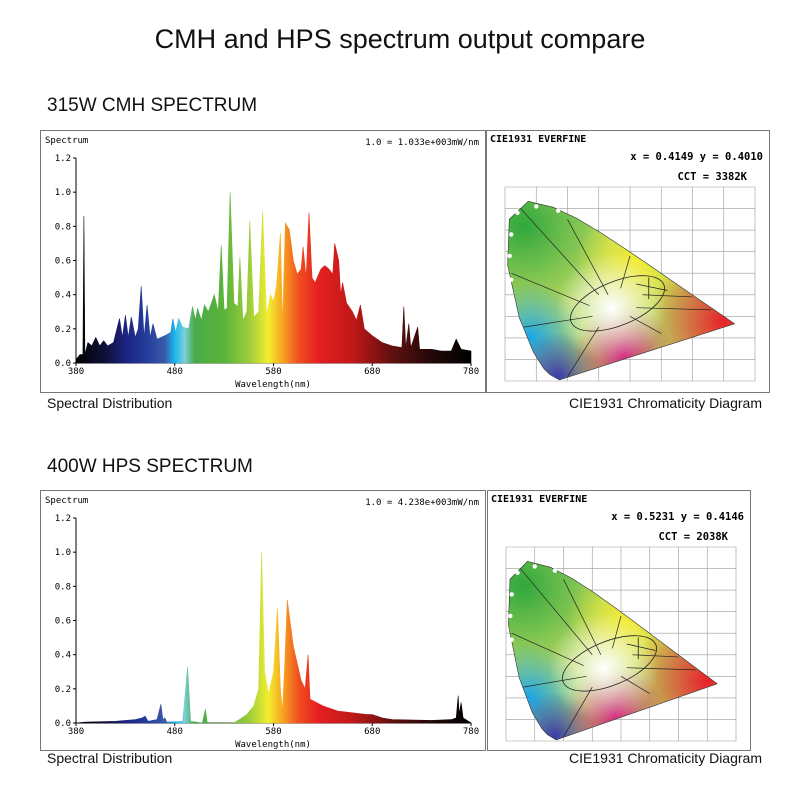  Describe the element at coordinates (712, 177) in the screenshot. I see `cct-value: CCT = 3382K` at that location.